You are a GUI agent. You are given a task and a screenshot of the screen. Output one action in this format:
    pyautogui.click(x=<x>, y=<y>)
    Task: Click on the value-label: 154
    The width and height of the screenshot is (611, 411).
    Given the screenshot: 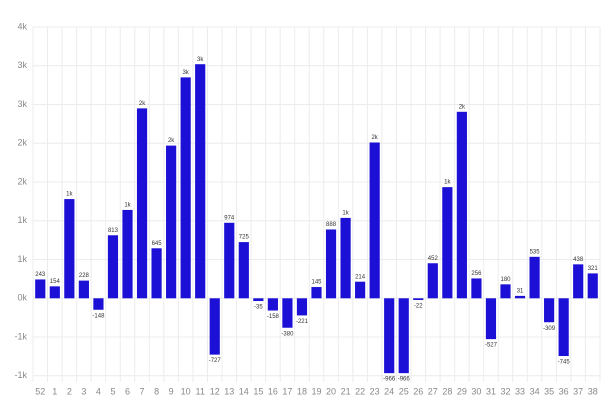 What is the action you would take?
    pyautogui.click(x=55, y=282)
    